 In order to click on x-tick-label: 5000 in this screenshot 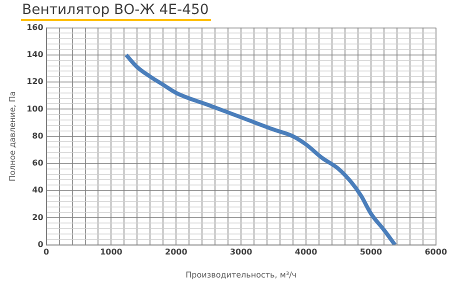, I will do `click(371, 252)`.